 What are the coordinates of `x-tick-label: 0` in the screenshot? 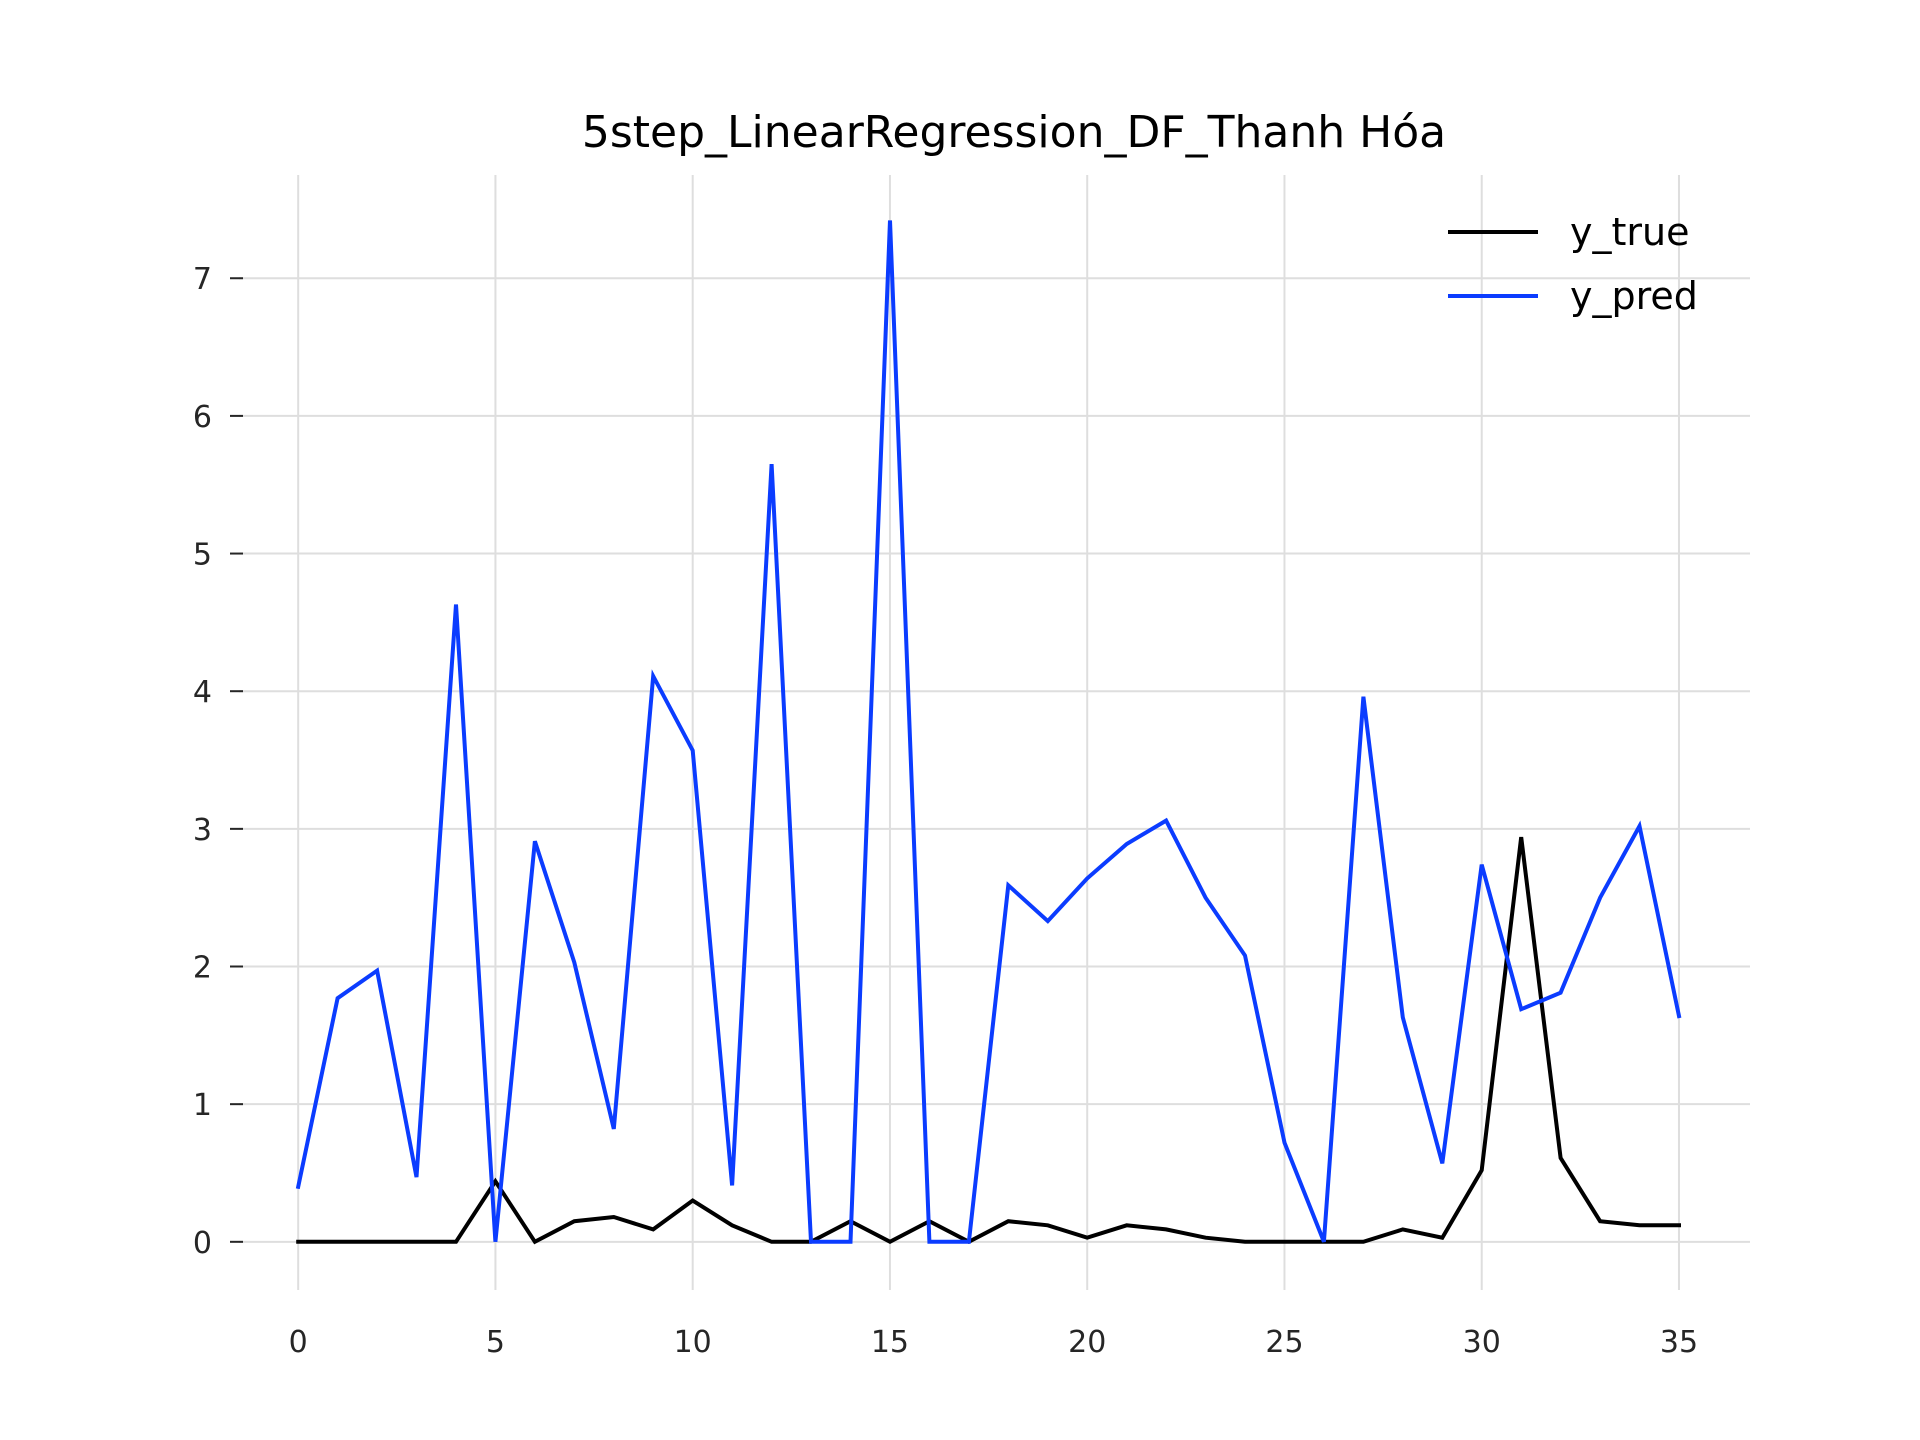 It's located at (298, 1342).